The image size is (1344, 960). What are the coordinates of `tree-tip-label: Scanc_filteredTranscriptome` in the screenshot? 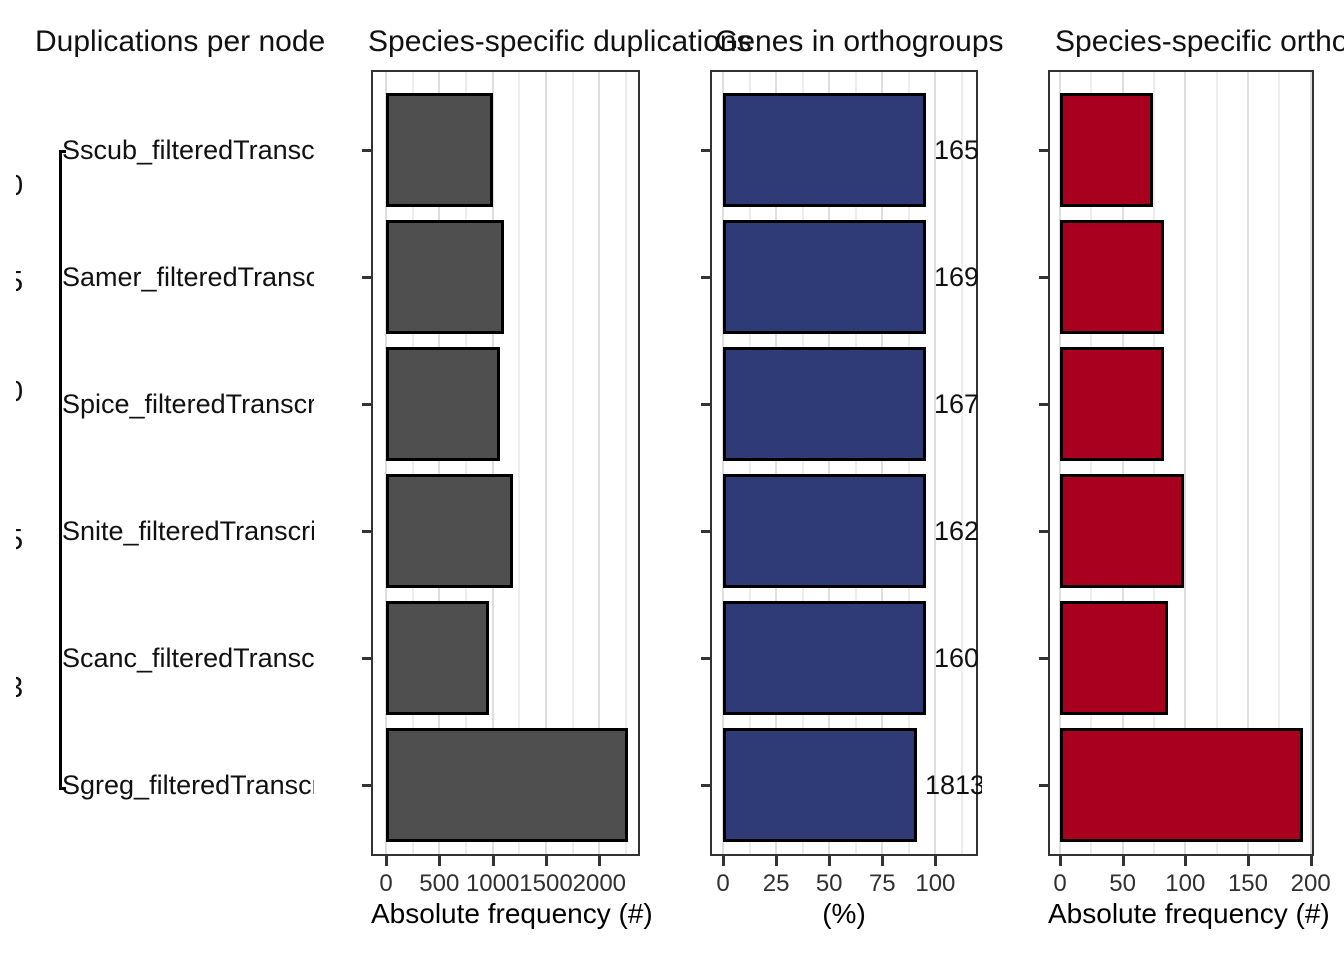 It's located at (188, 658).